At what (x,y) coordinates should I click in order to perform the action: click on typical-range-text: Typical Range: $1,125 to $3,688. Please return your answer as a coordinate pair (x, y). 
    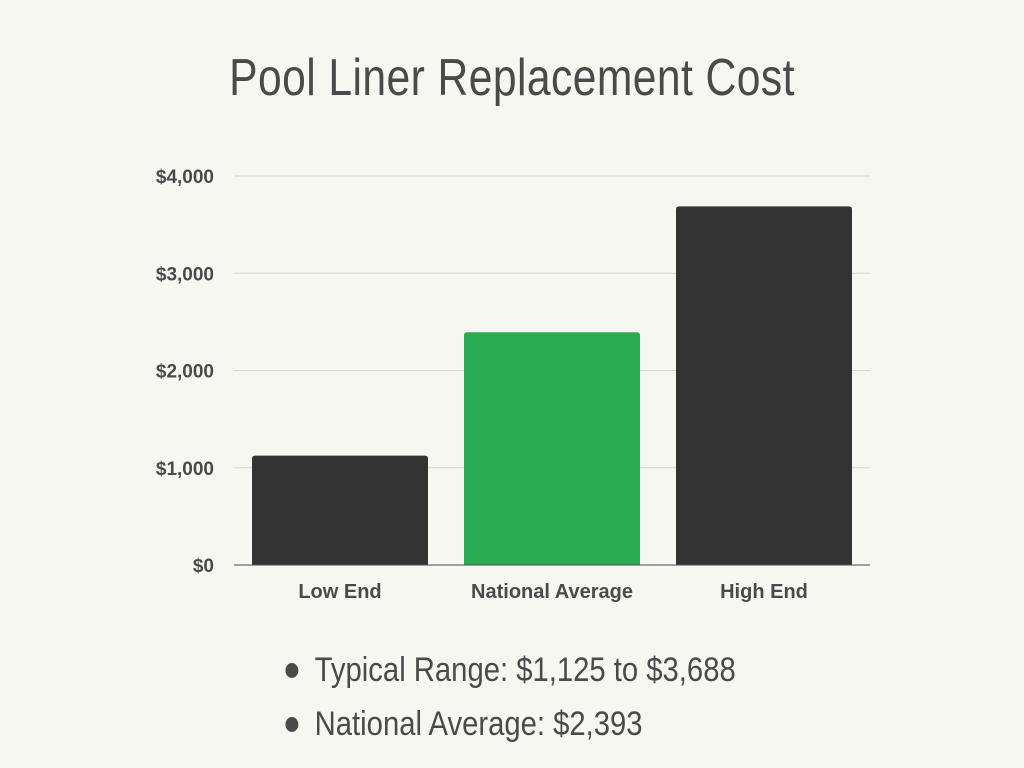
    Looking at the image, I should click on (525, 670).